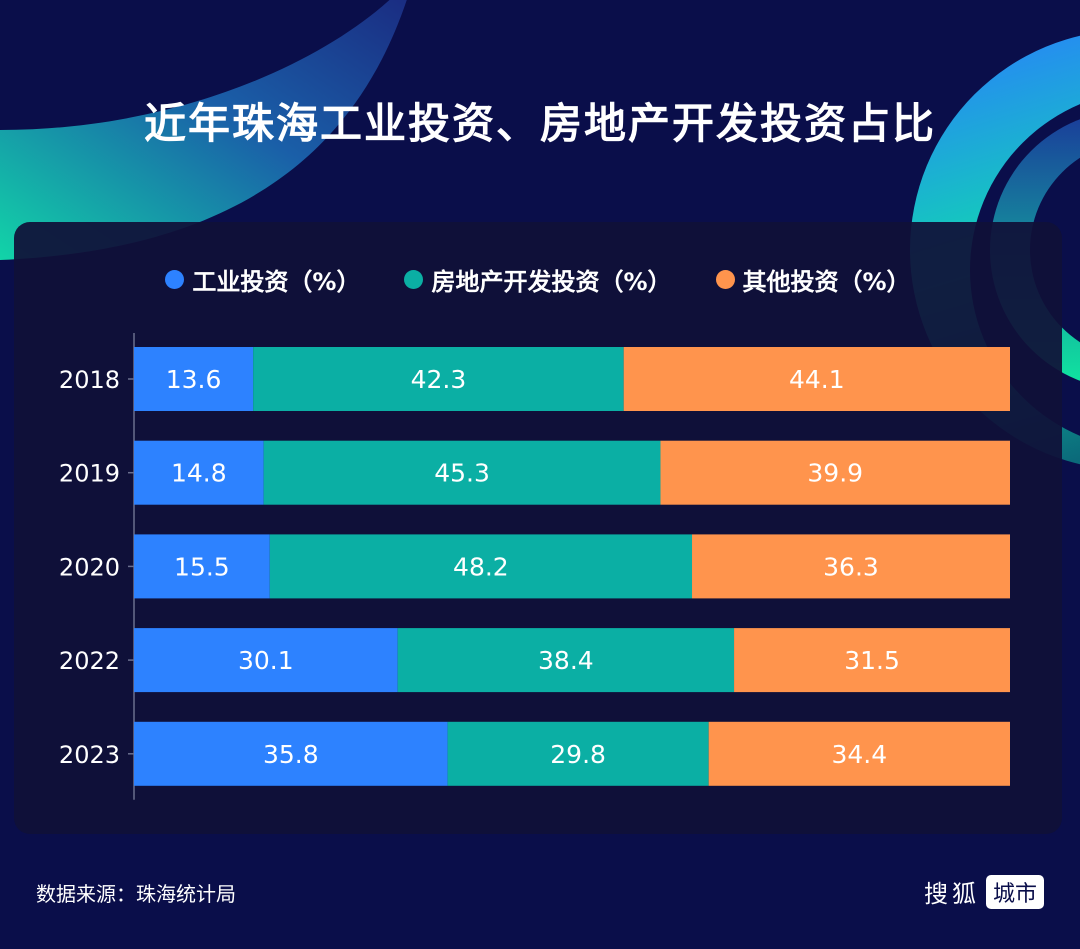 Image resolution: width=1080 pixels, height=949 pixels. What do you see at coordinates (89, 567) in the screenshot?
I see `y-tick-label: 2020` at bounding box center [89, 567].